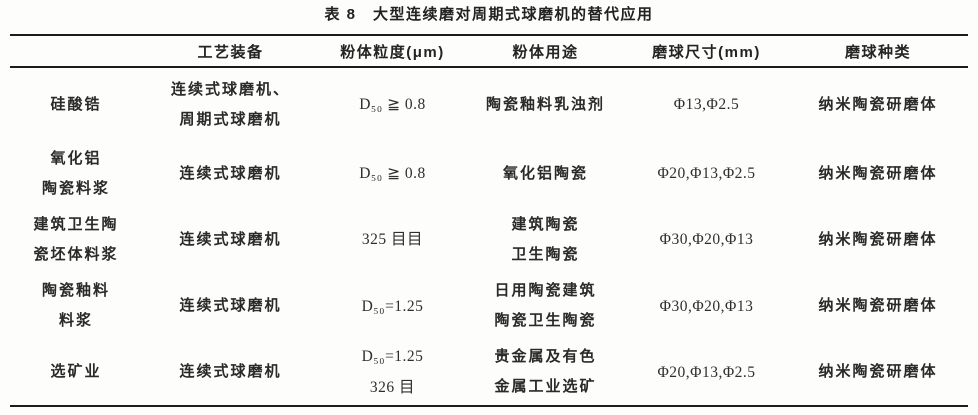  Describe the element at coordinates (230, 52) in the screenshot. I see `header-equipment: 工艺装备` at that location.